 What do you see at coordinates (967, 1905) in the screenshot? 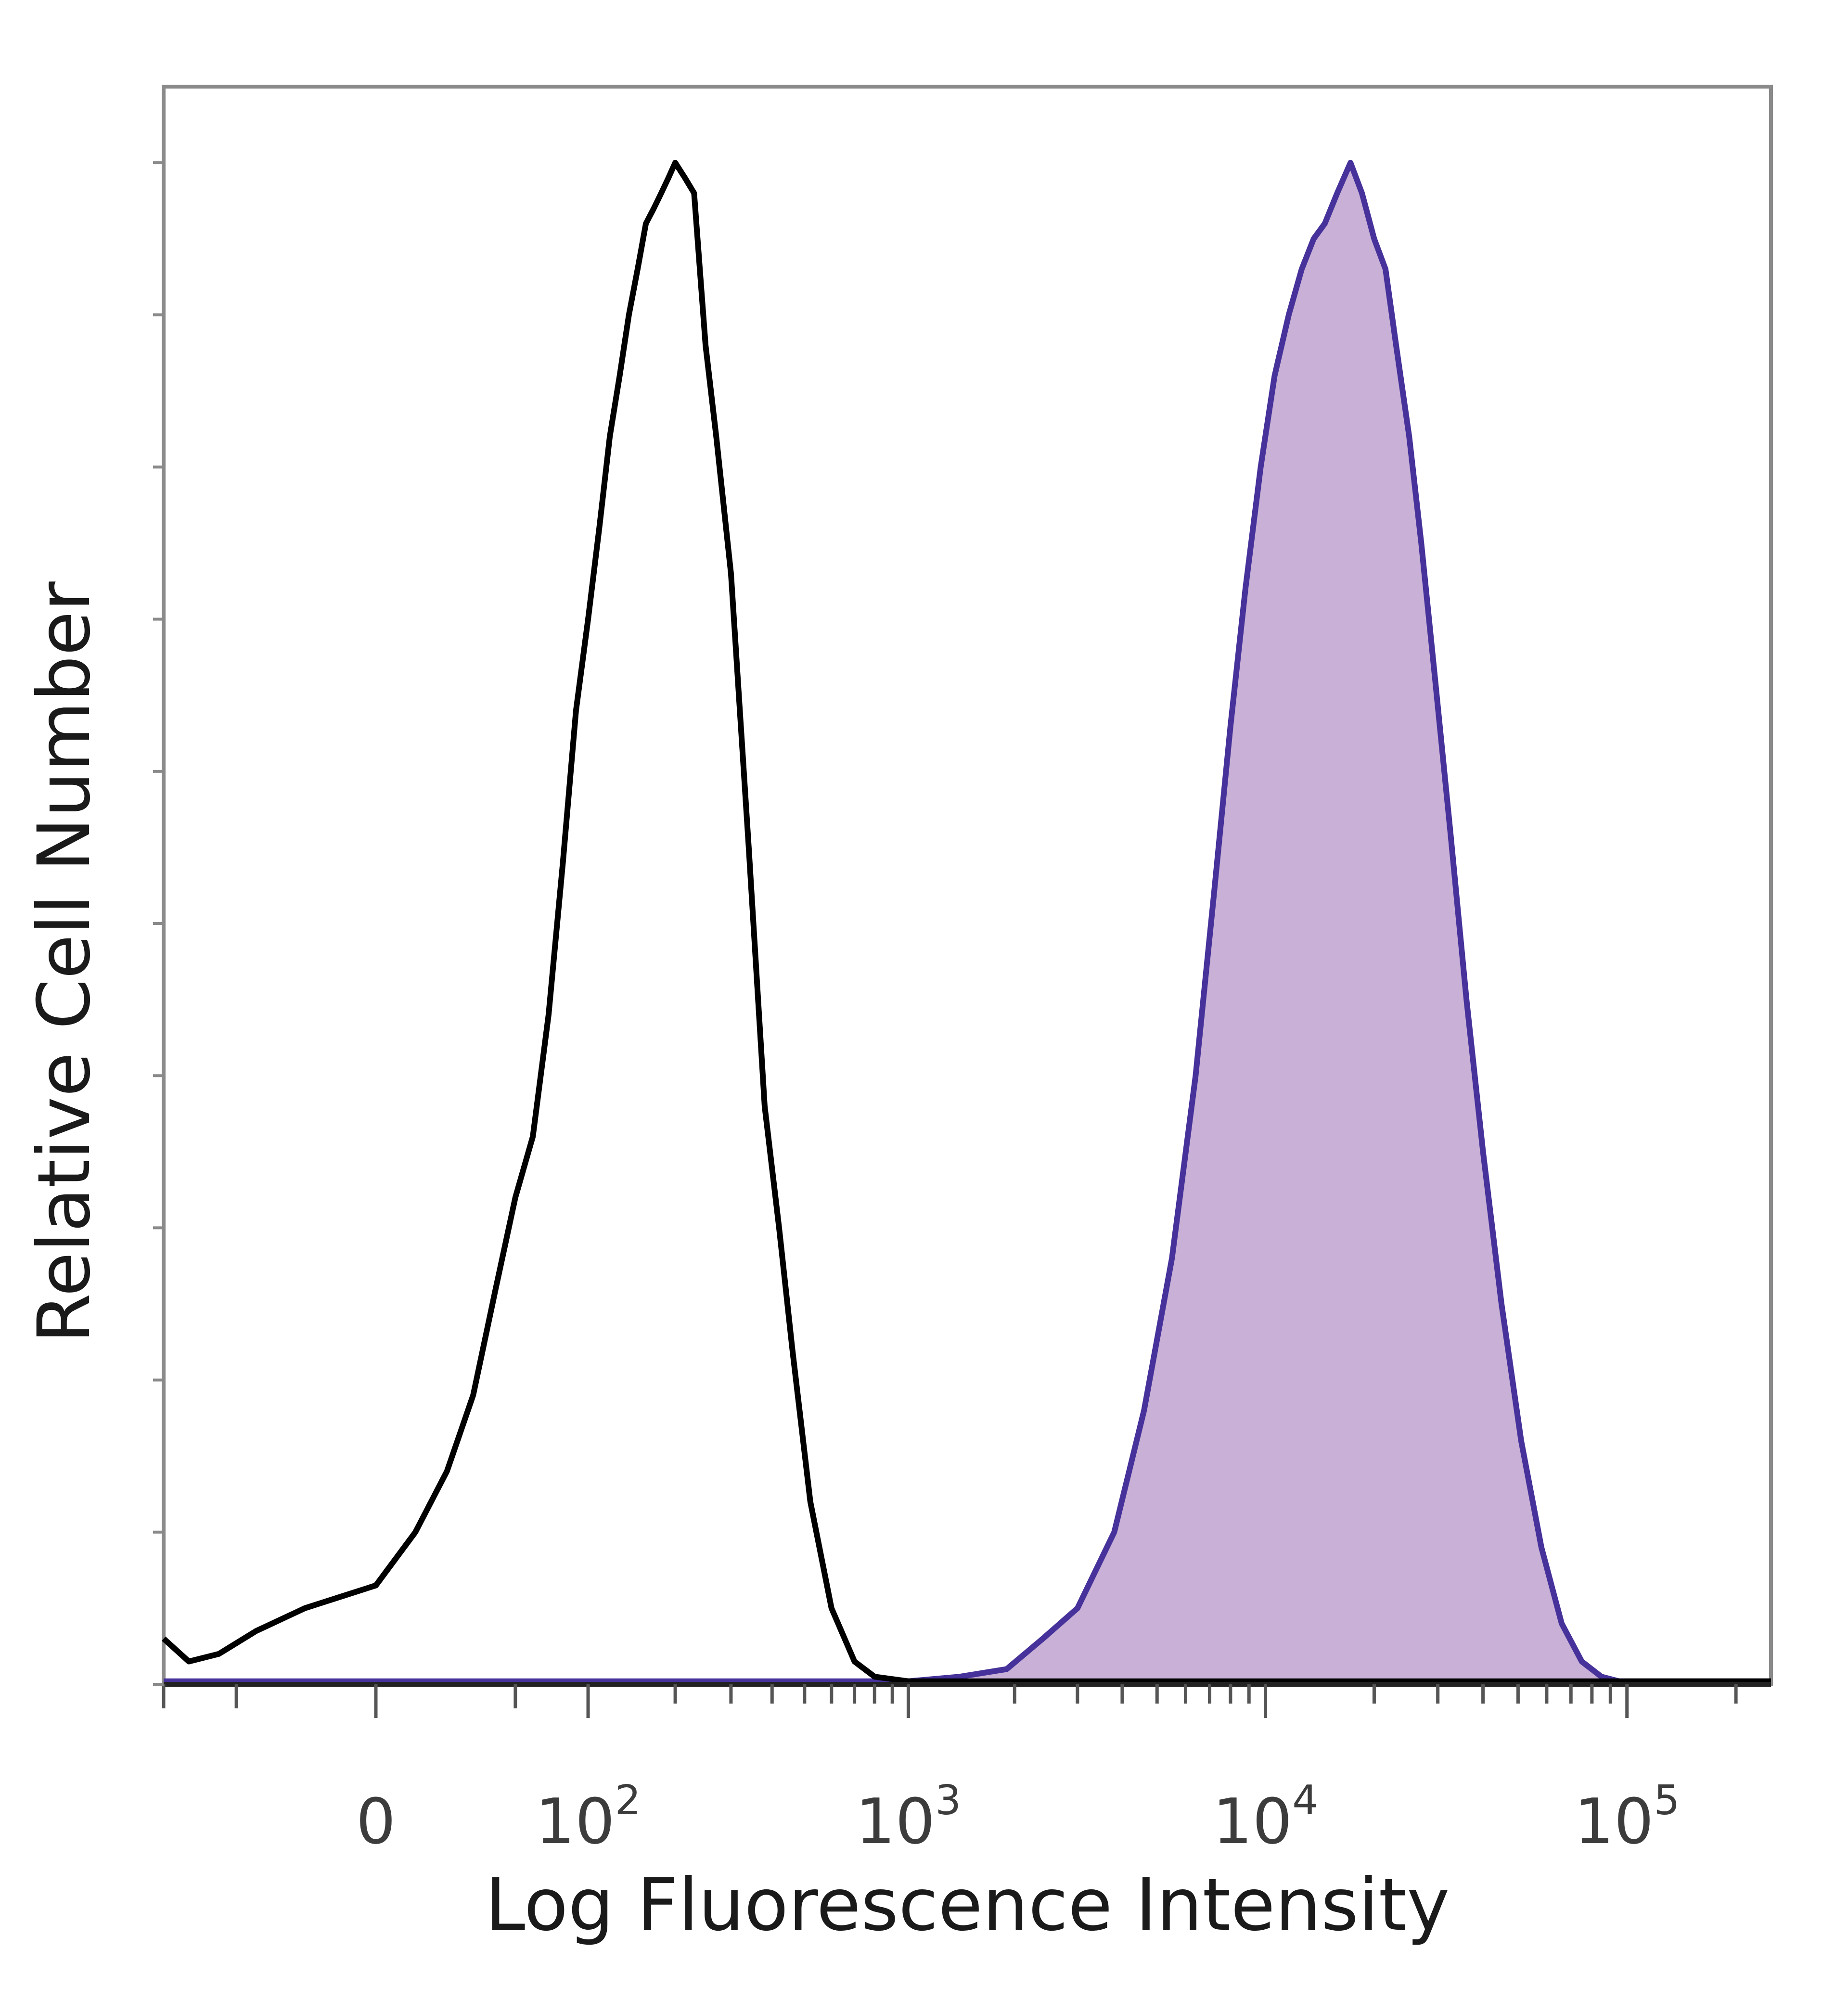
I see `x-axis-title: Log Fluorescence Intensity` at bounding box center [967, 1905].